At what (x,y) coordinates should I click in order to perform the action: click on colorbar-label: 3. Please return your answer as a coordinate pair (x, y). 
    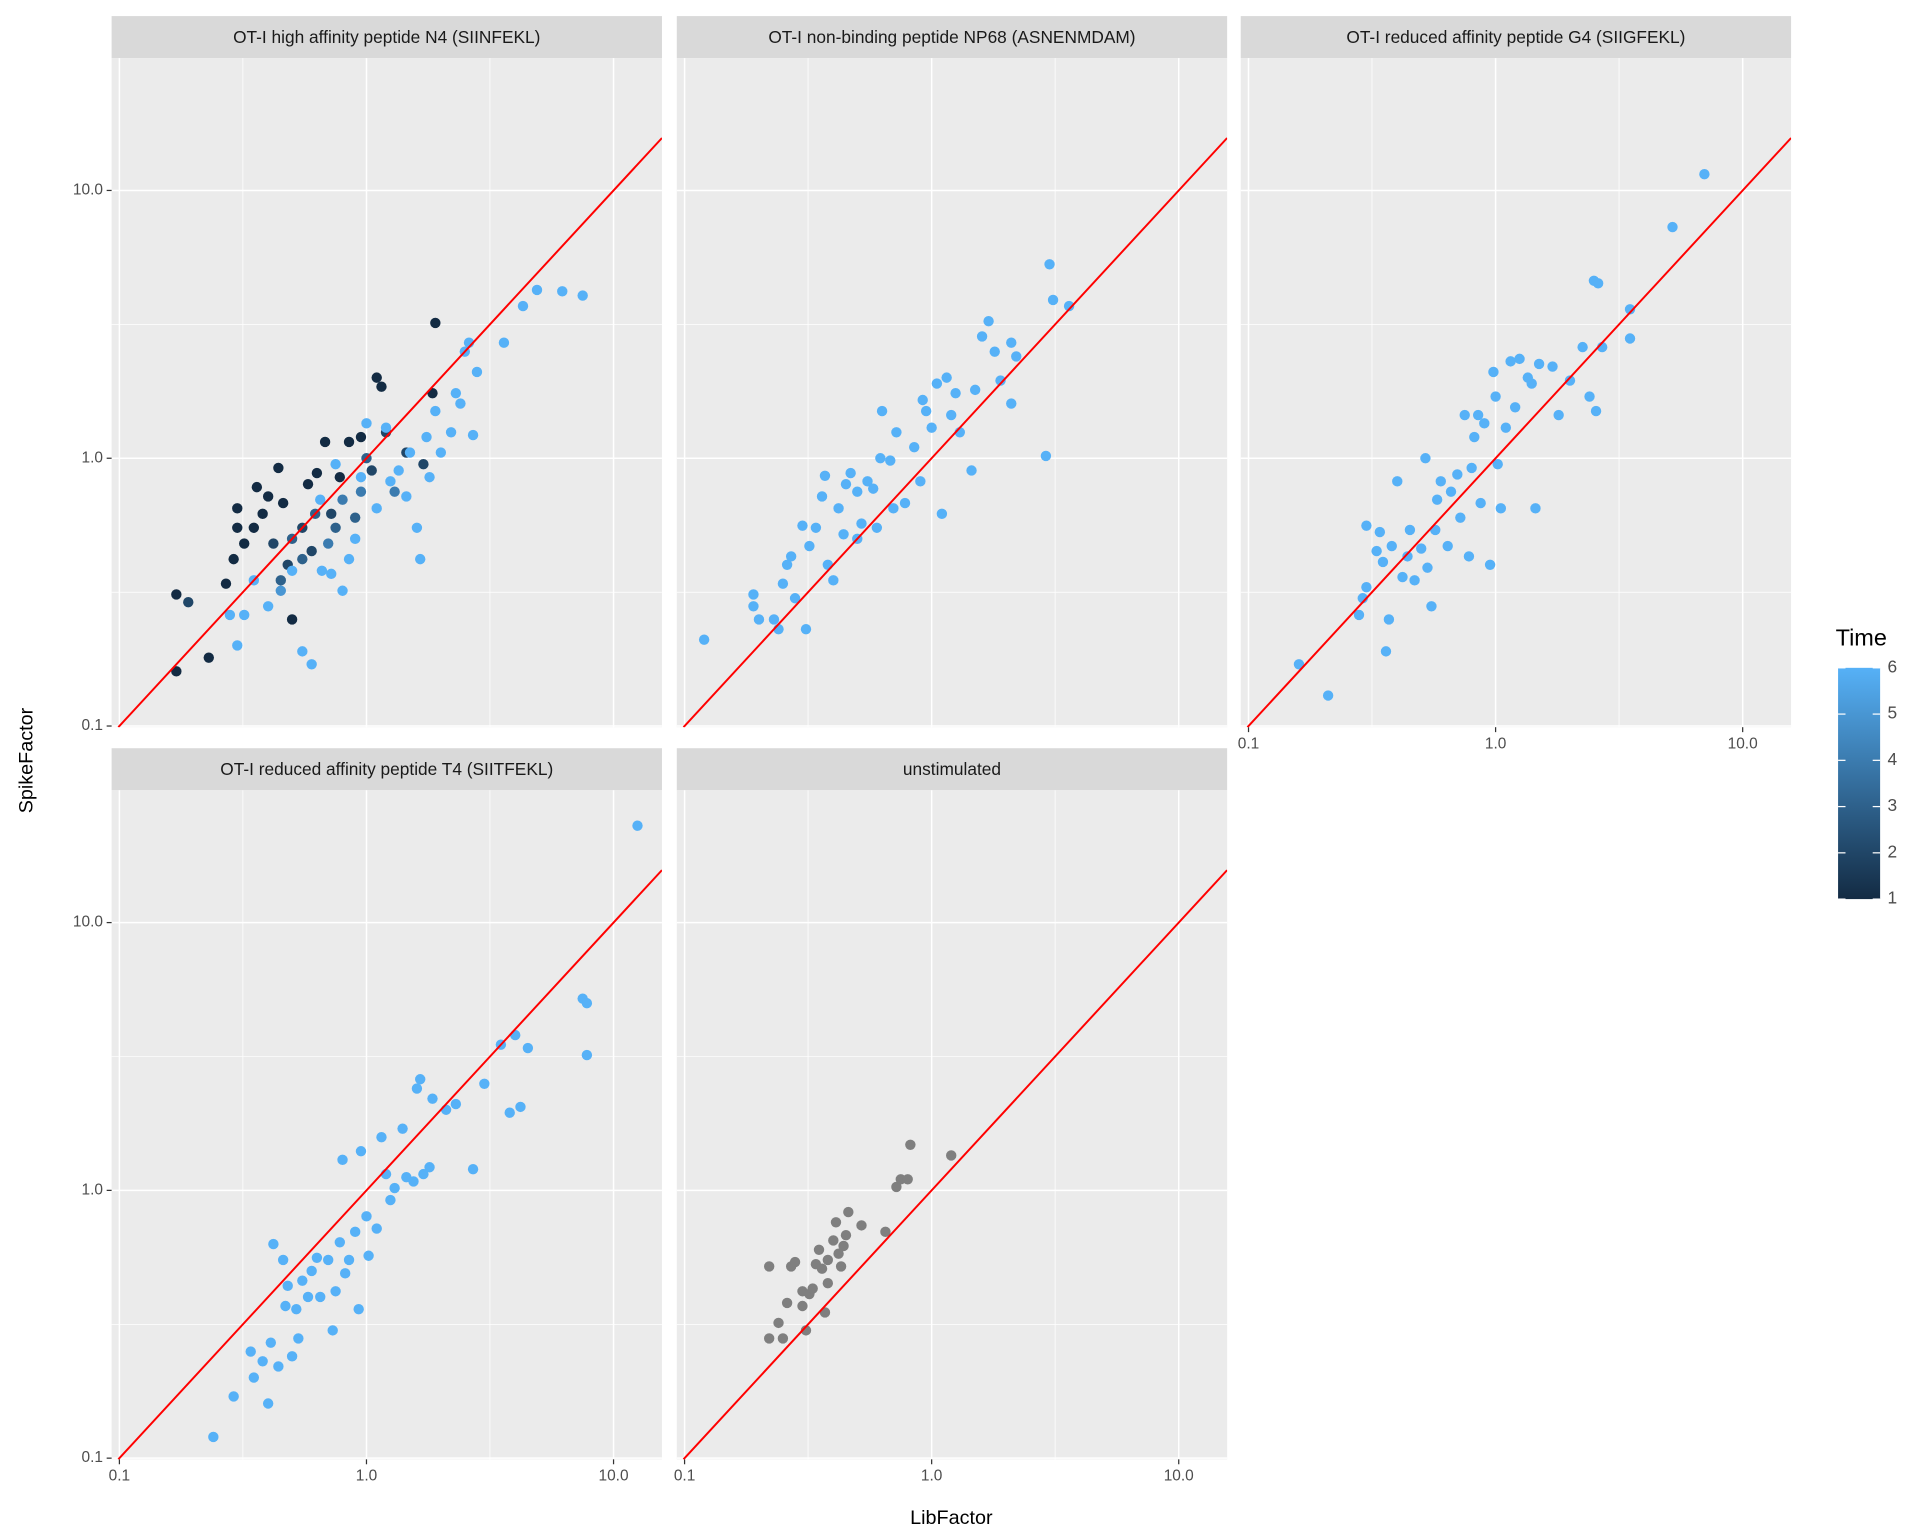
    Looking at the image, I should click on (1893, 805).